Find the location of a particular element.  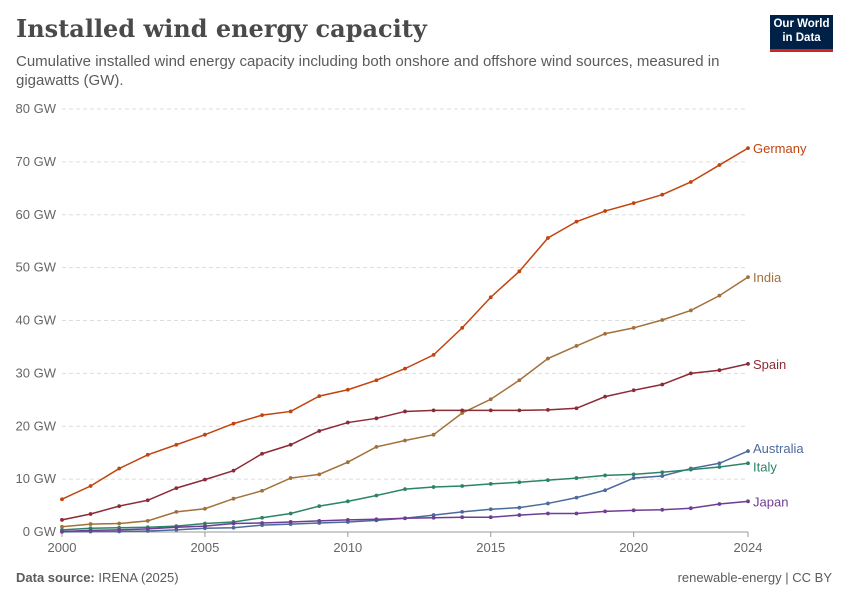

x-axis: 2000 2005 2010 2015 2020 2024 is located at coordinates (405, 543).